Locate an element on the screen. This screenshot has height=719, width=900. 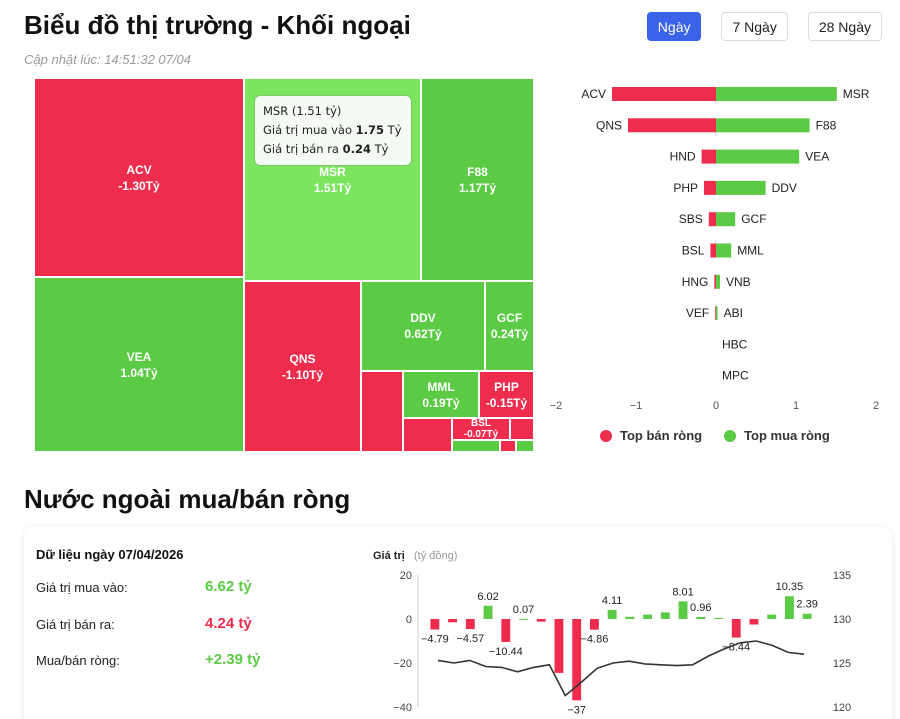
sell-ticker-label: PHP is located at coordinates (685, 188).